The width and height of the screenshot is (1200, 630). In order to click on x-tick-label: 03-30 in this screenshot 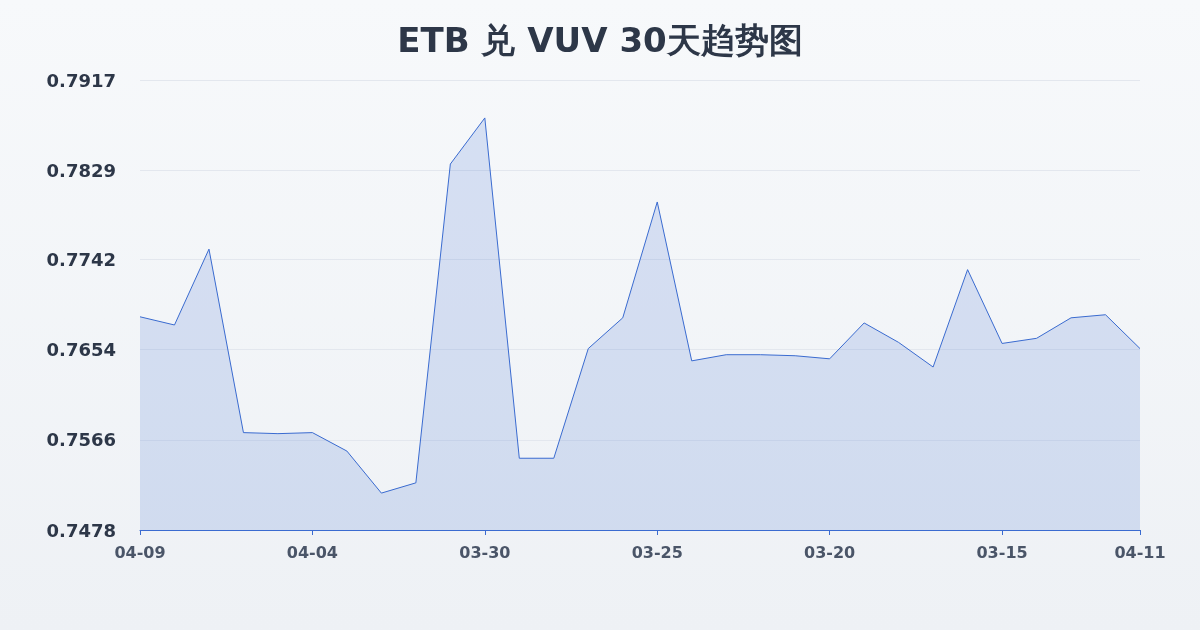, I will do `click(485, 552)`.